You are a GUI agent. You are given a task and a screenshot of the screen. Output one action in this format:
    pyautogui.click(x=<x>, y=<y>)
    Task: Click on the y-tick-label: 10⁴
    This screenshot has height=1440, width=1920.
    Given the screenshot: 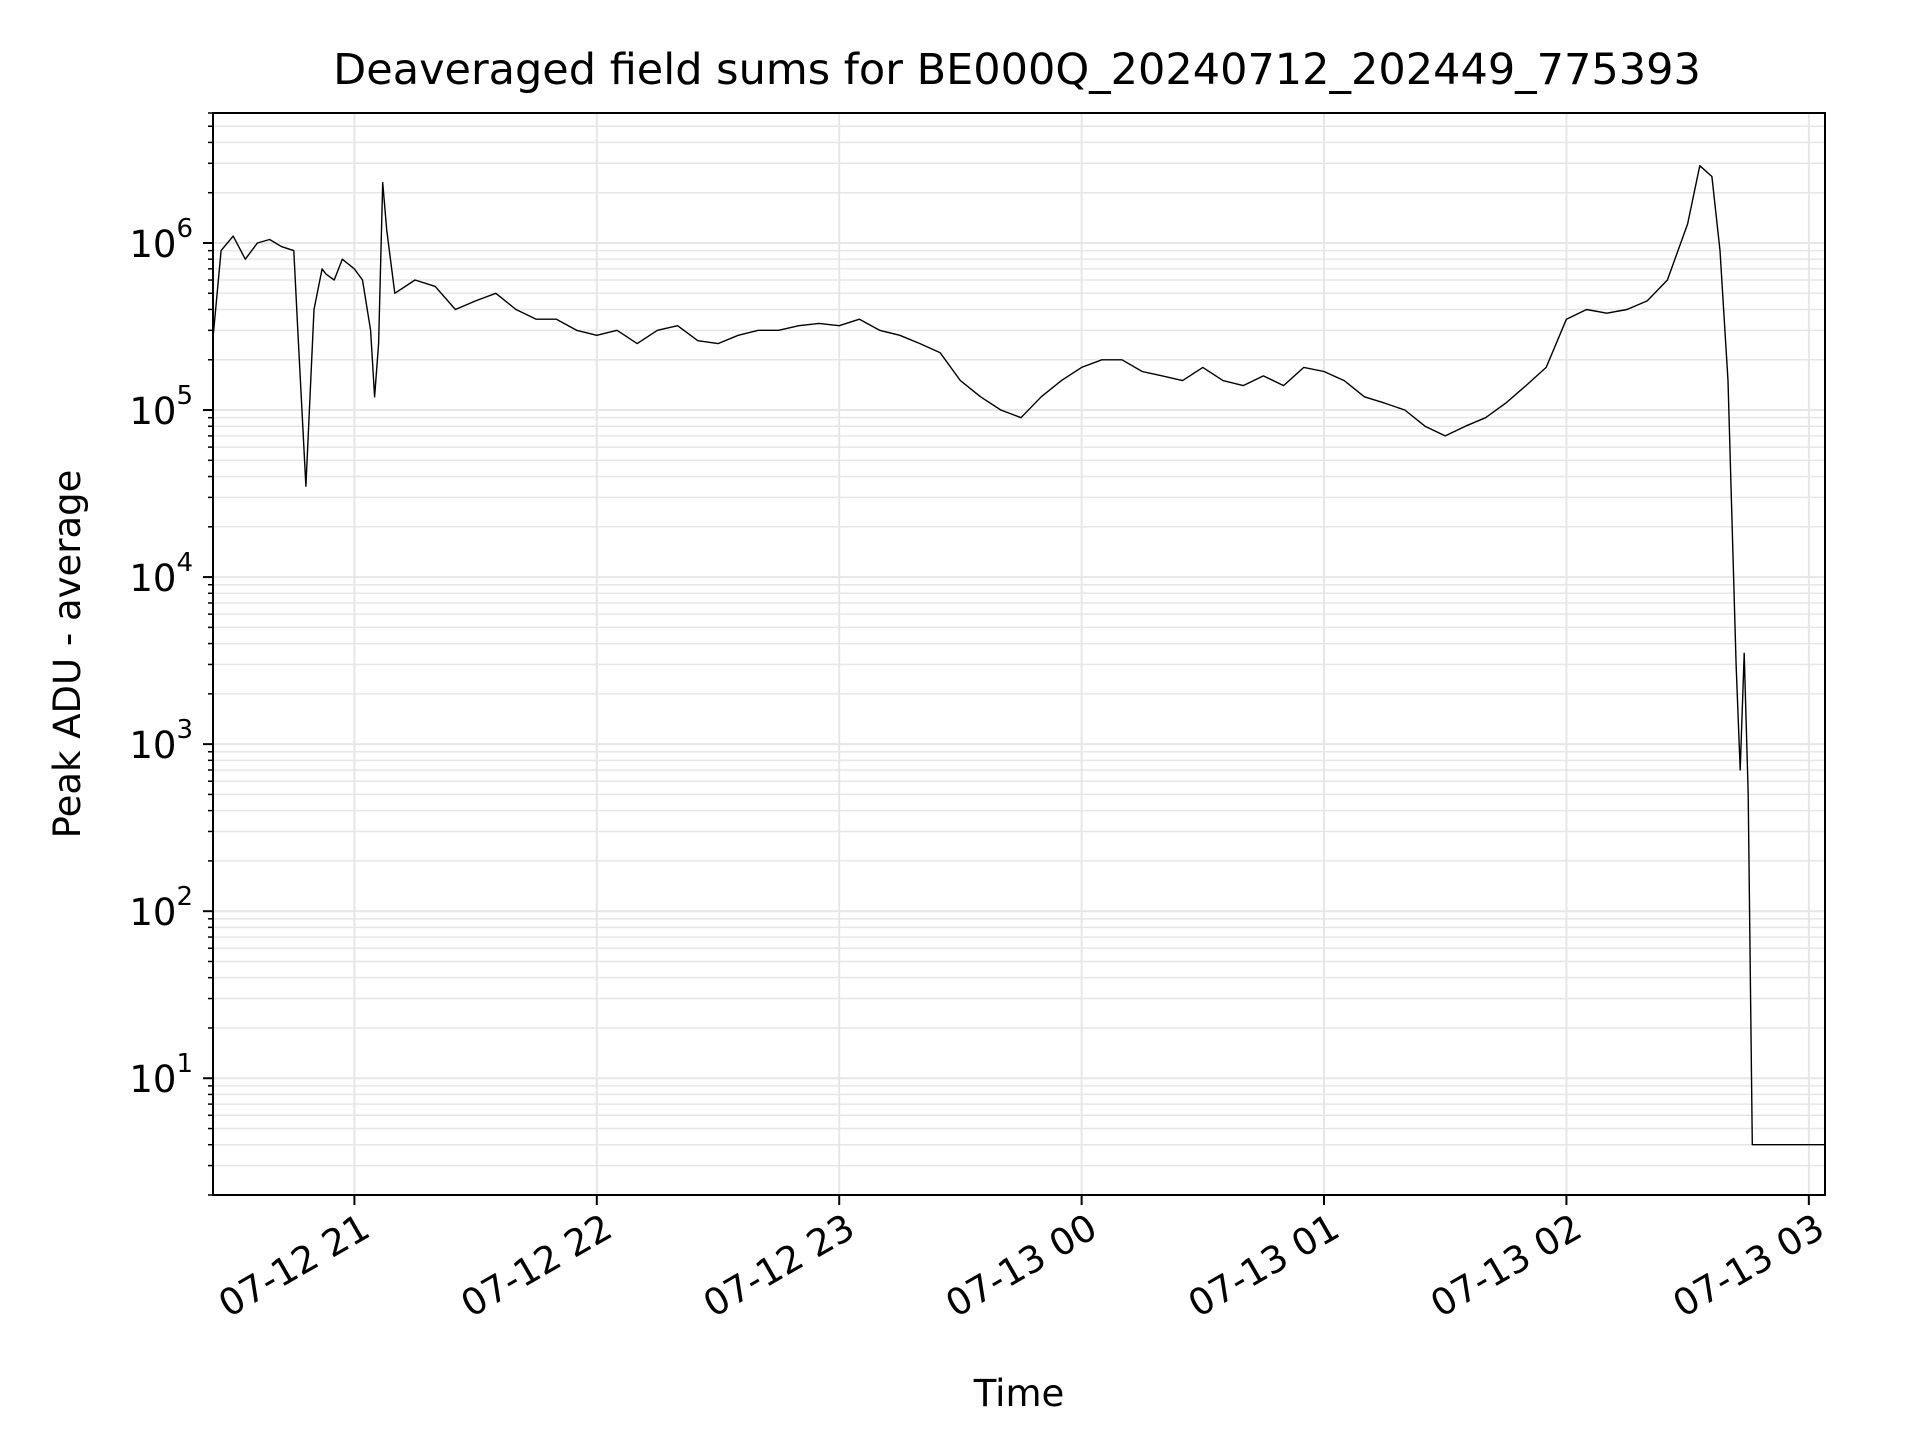 What is the action you would take?
    pyautogui.click(x=161, y=574)
    